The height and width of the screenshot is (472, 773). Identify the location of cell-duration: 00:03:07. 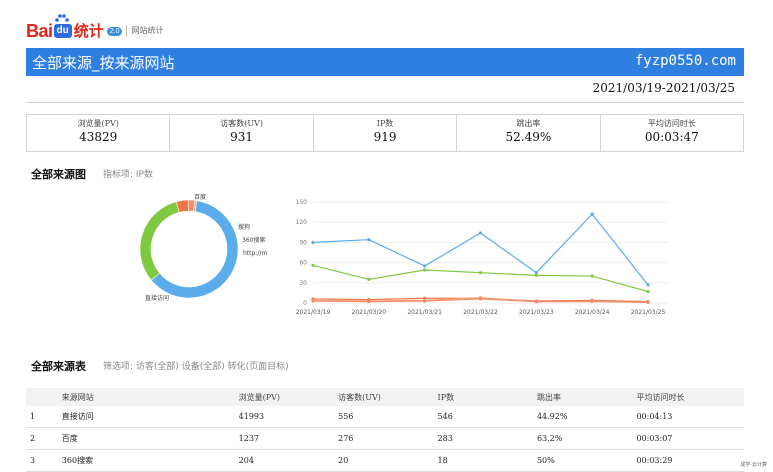
(690, 438).